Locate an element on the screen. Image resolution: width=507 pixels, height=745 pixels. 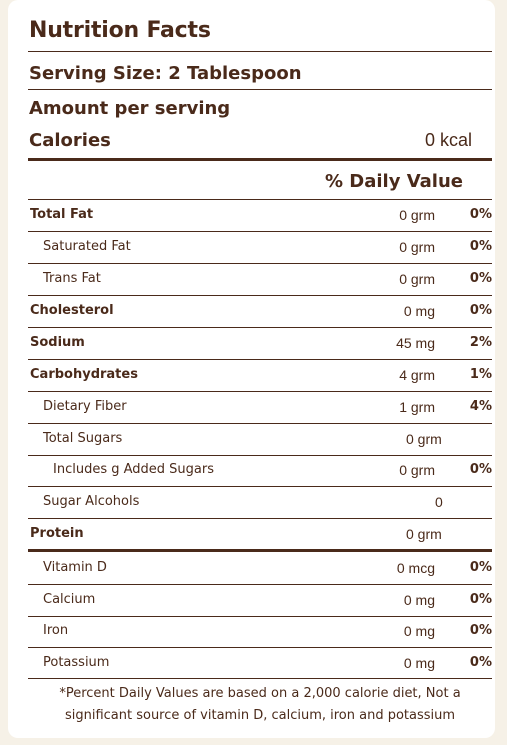
serving-size: Serving Size: 2 Tablespoon is located at coordinates (165, 73).